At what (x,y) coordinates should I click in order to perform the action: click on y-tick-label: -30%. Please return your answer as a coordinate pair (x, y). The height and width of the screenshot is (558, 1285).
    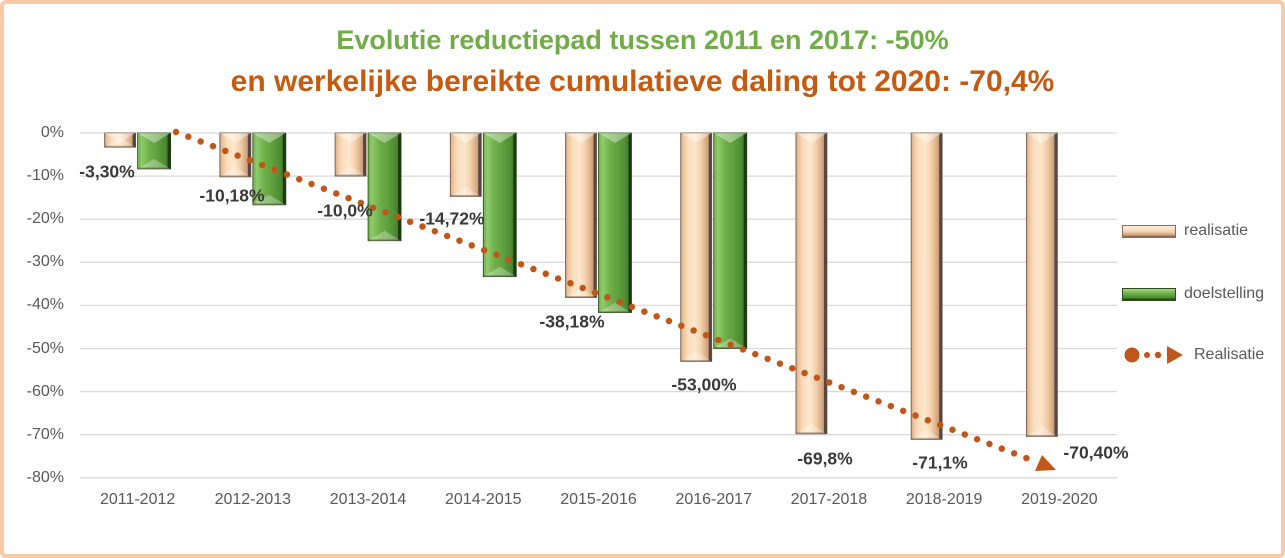
    Looking at the image, I should click on (45, 262).